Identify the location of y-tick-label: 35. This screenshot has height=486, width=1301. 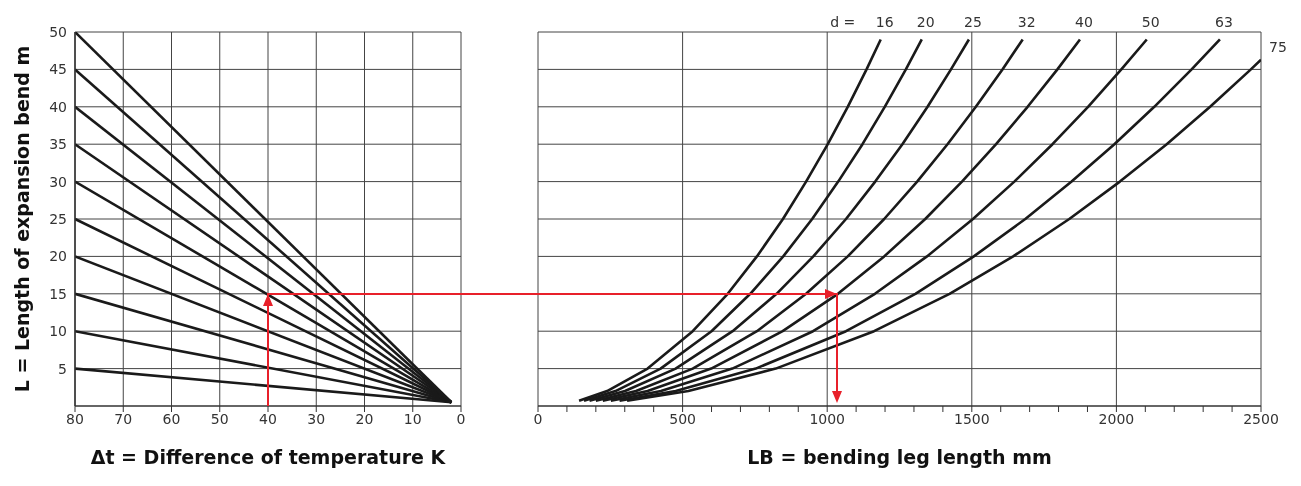
(58, 144).